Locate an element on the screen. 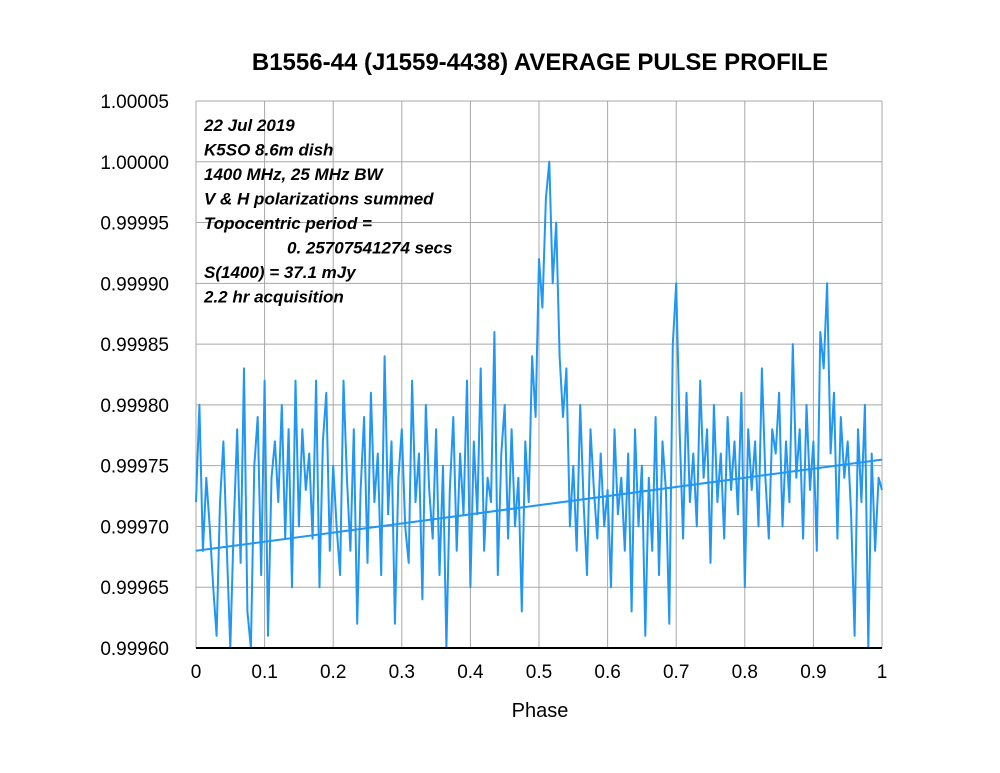 This screenshot has width=1000, height=773. annotation-line: S(1400) = 37.1 mJy is located at coordinates (280, 272).